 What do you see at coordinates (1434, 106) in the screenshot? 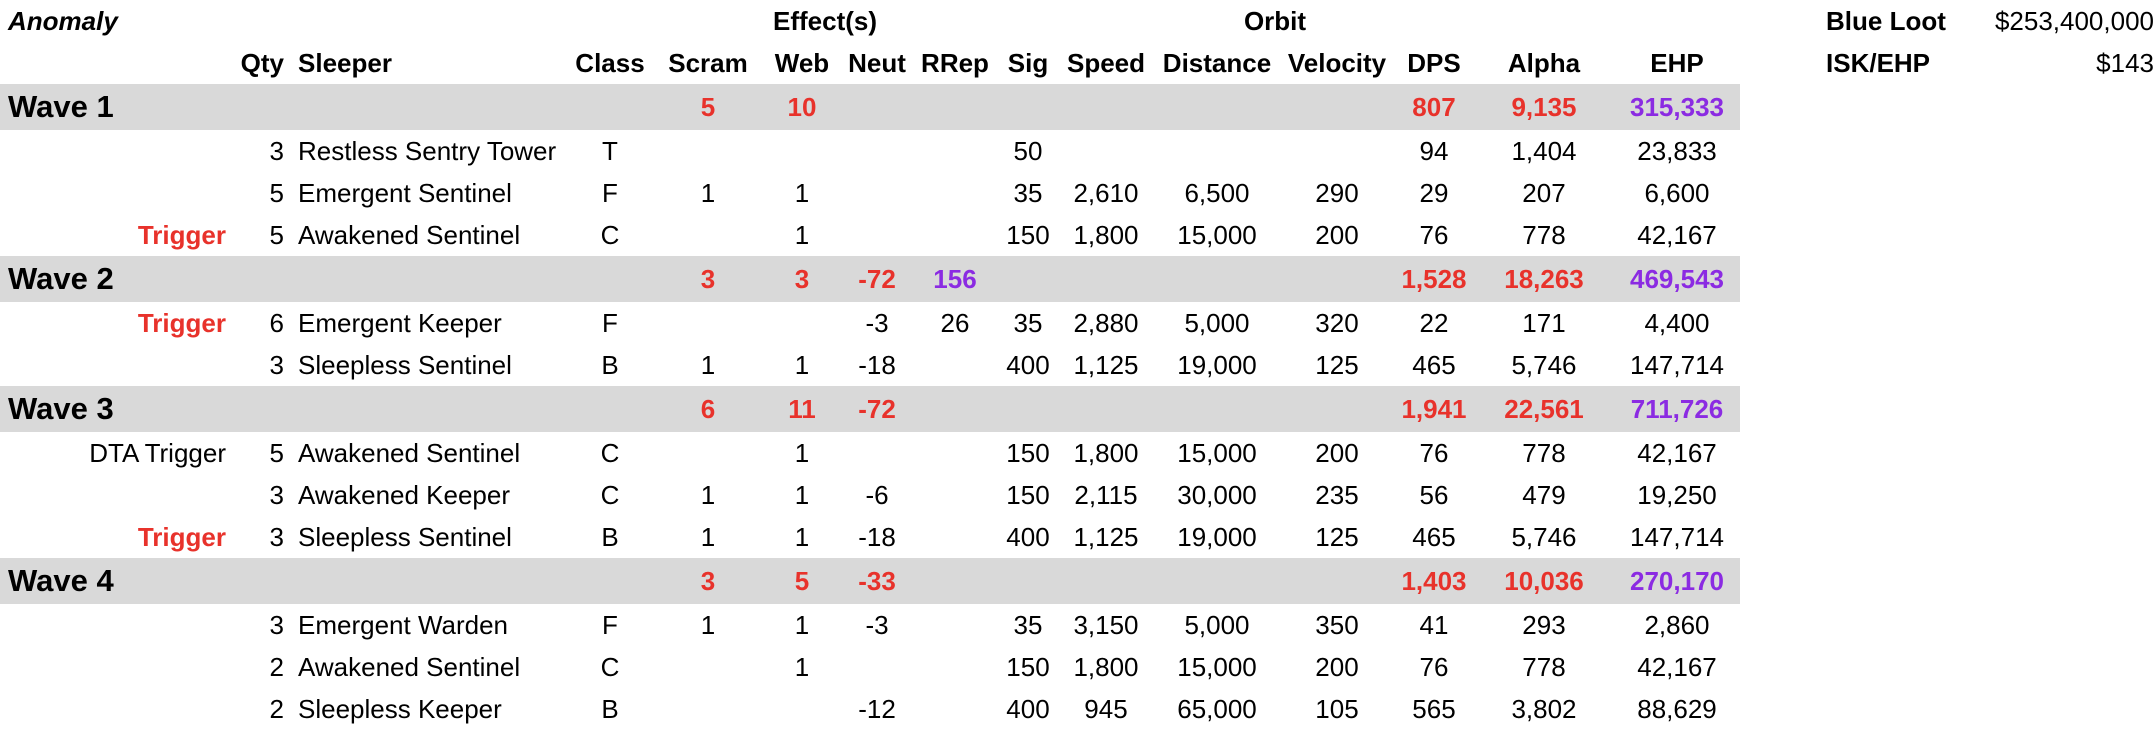
I see `wave-total-dps: 807` at bounding box center [1434, 106].